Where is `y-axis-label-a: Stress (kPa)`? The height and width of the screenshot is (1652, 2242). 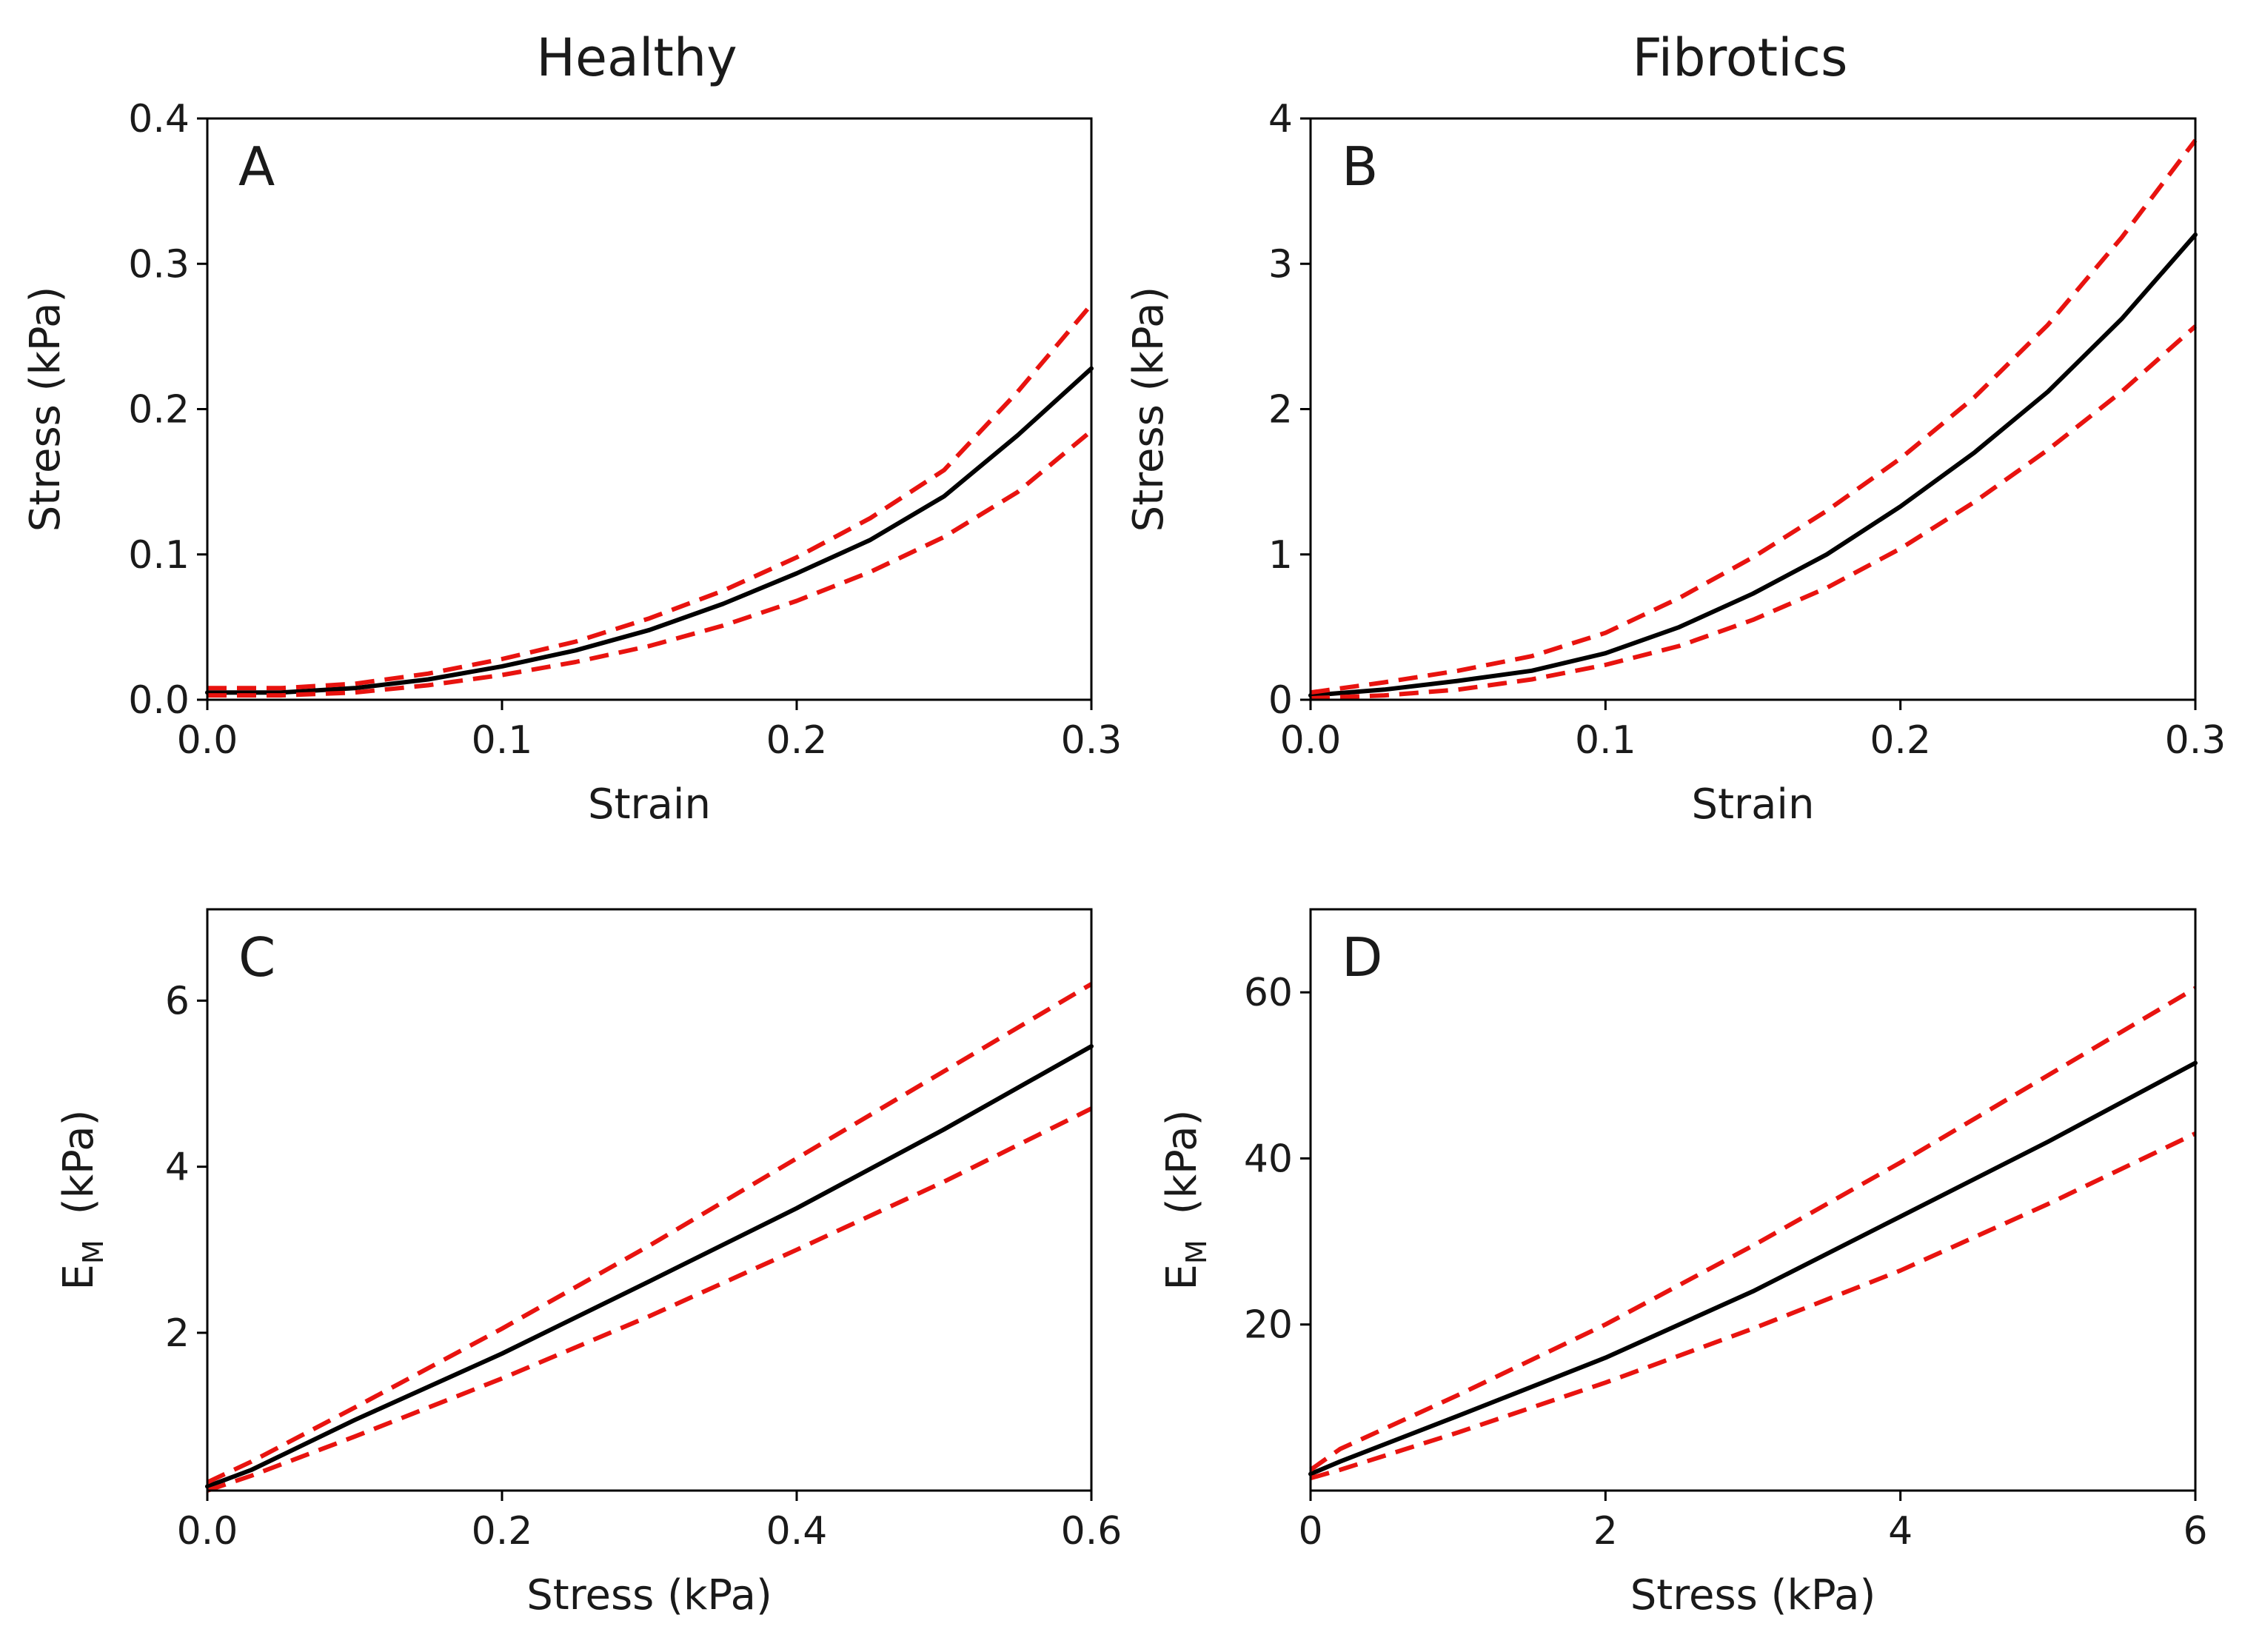
y-axis-label-a: Stress (kPa) is located at coordinates (45, 409).